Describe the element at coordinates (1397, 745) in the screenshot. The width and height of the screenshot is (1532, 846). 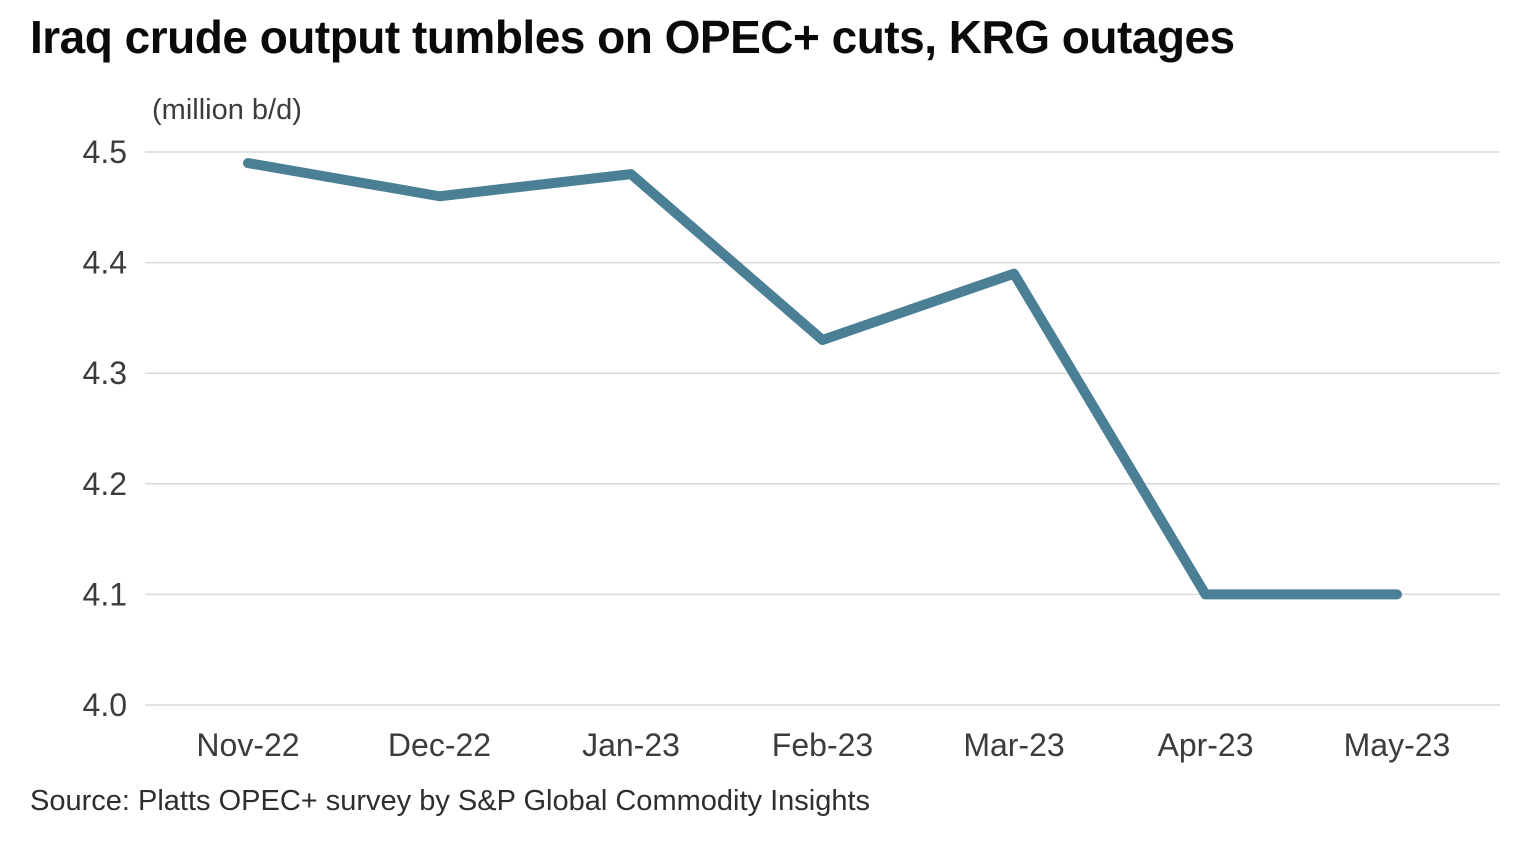
I see `x-tick-label: May-23` at that location.